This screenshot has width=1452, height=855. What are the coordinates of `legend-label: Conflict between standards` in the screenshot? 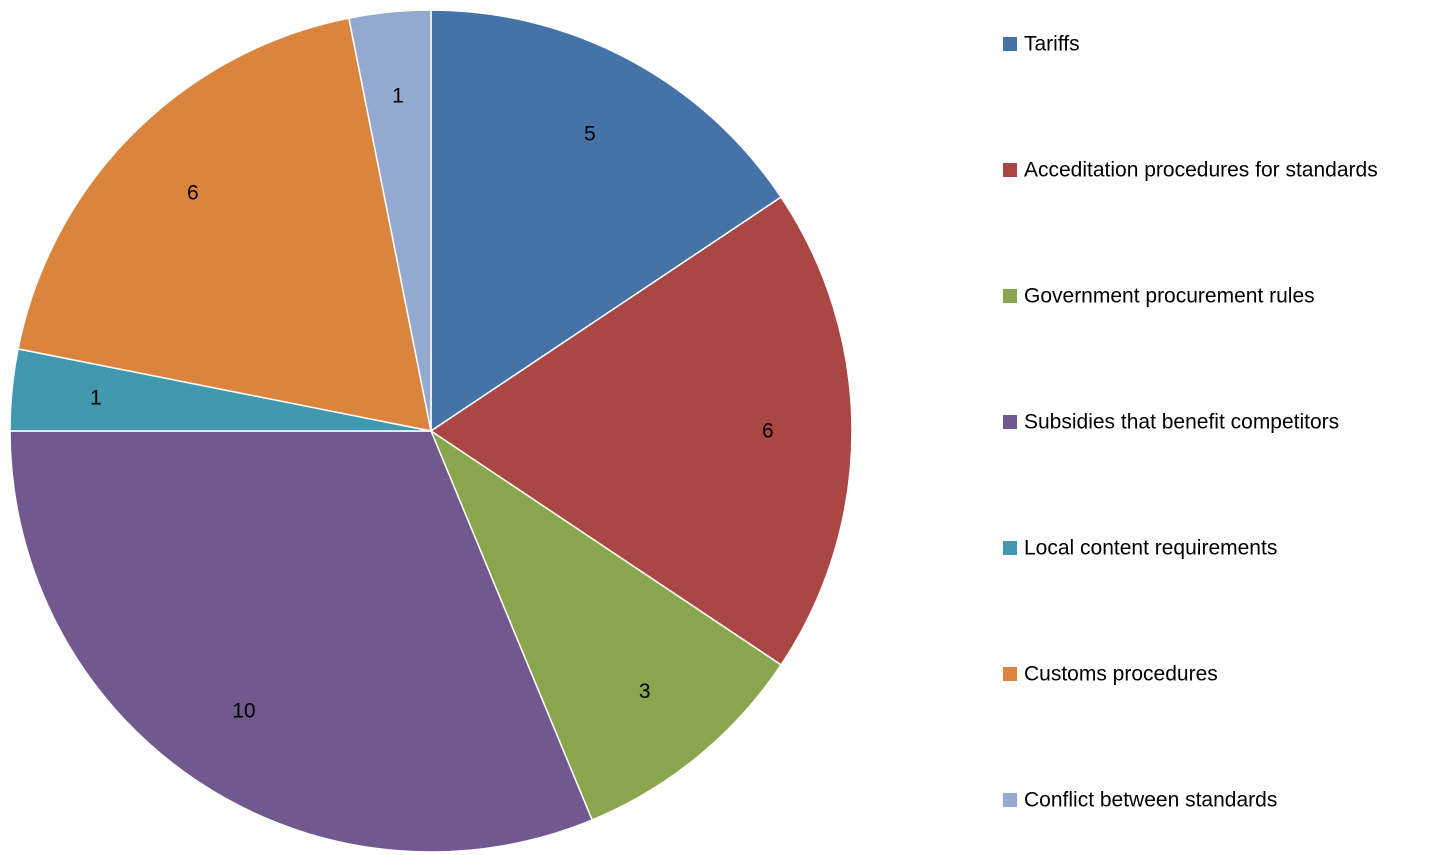 It's located at (1150, 800).